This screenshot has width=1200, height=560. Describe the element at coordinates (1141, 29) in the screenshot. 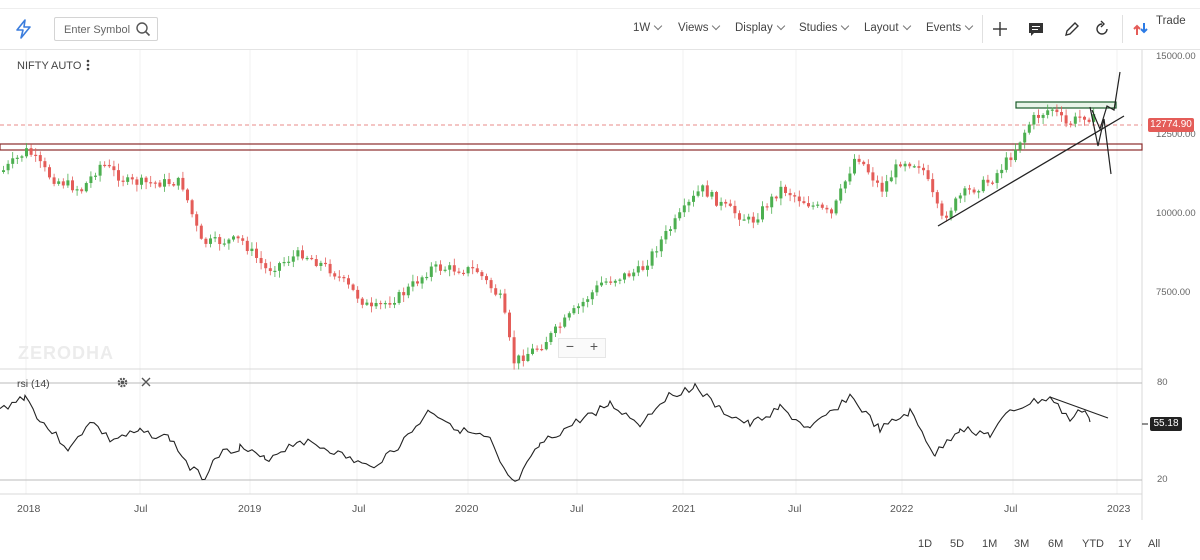

I see `trade-arrows-icon` at that location.